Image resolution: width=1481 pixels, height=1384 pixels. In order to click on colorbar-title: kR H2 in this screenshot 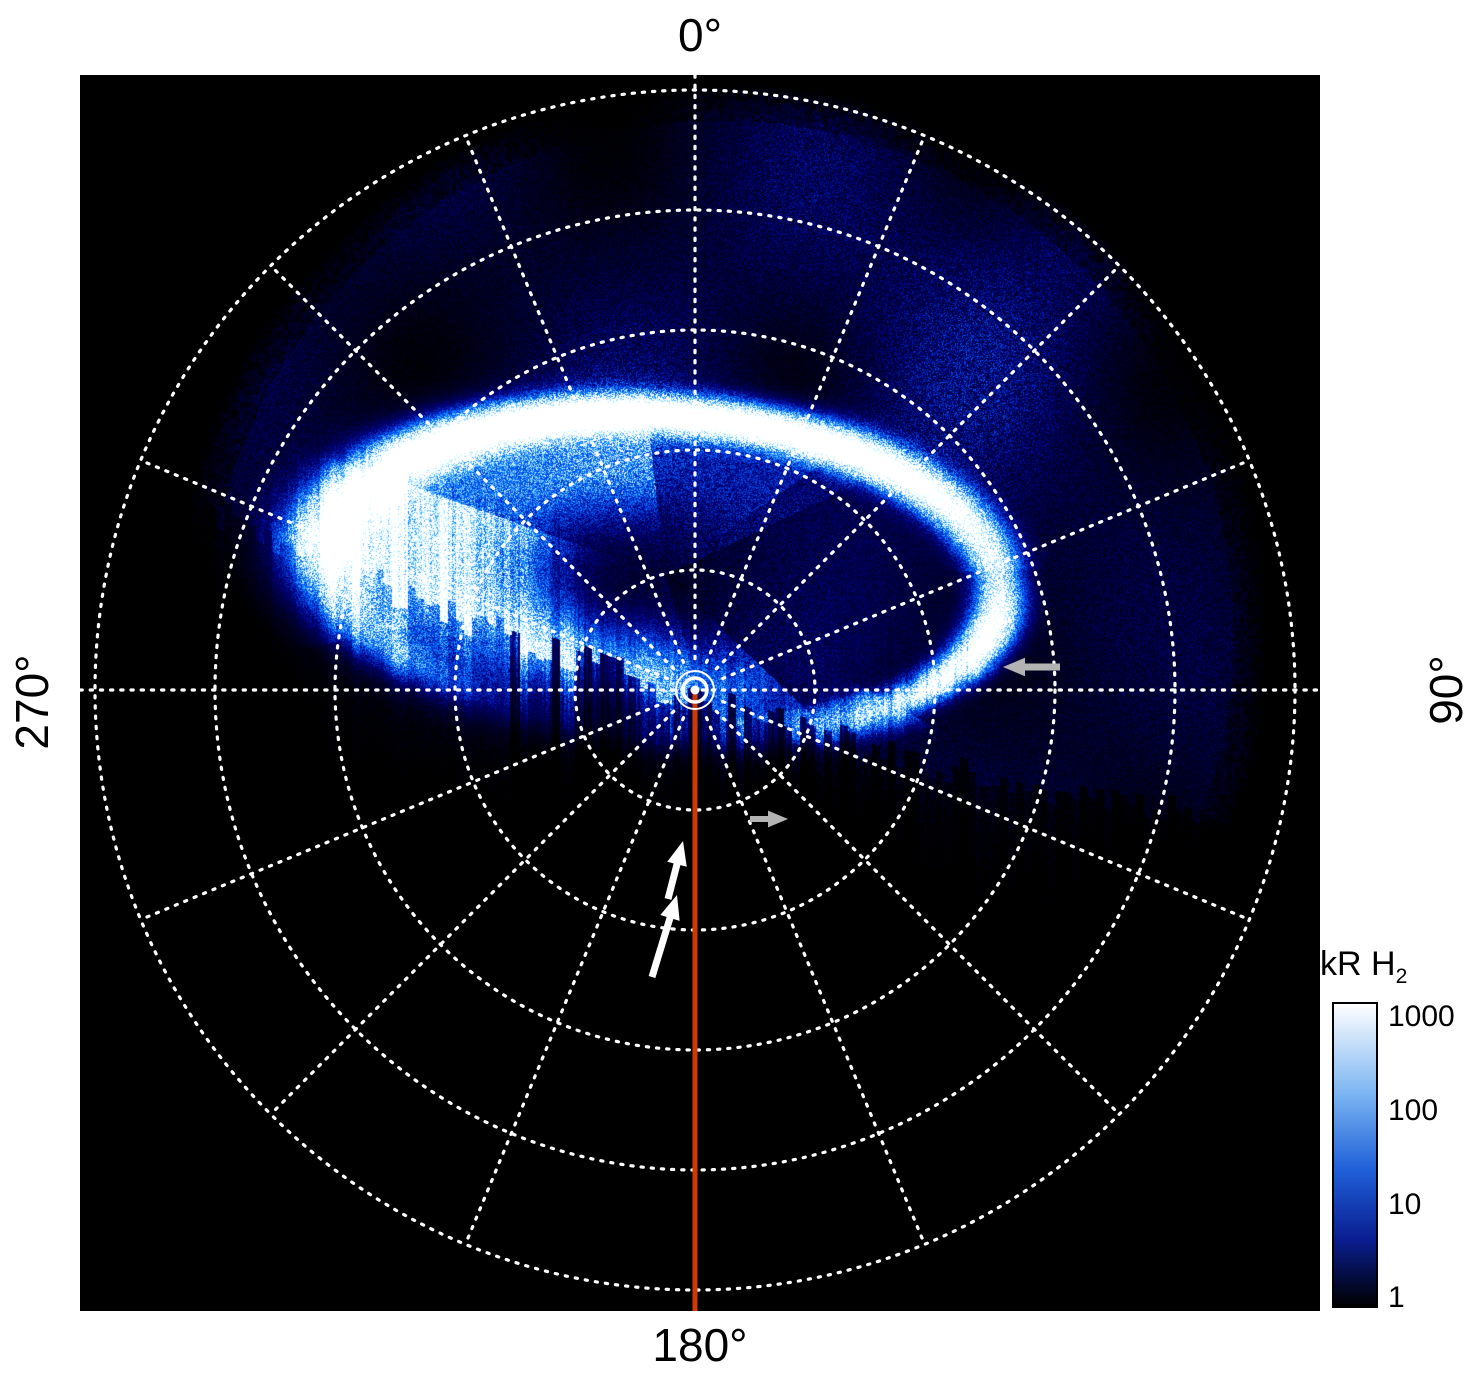, I will do `click(1364, 966)`.